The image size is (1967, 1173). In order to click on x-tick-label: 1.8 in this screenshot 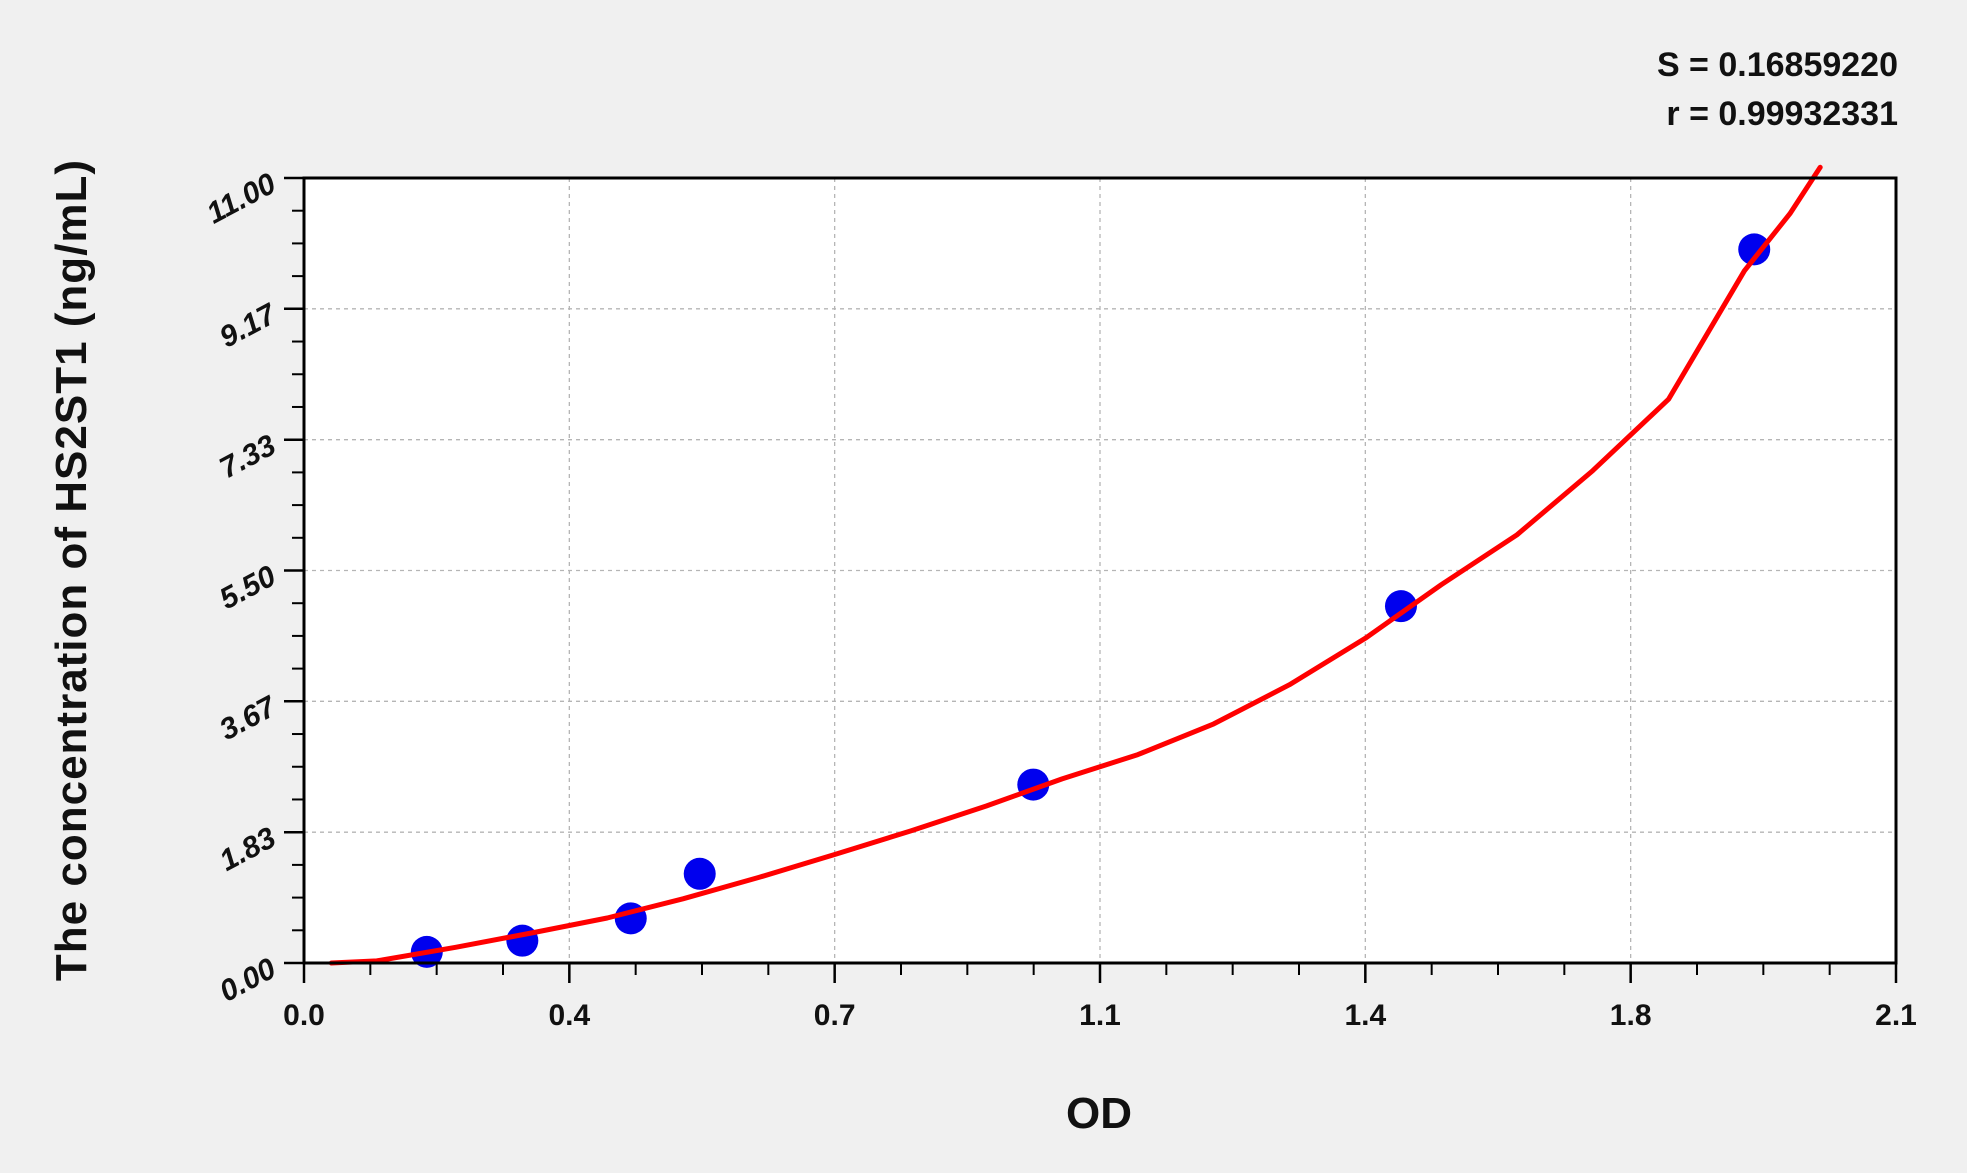, I will do `click(1631, 1015)`.